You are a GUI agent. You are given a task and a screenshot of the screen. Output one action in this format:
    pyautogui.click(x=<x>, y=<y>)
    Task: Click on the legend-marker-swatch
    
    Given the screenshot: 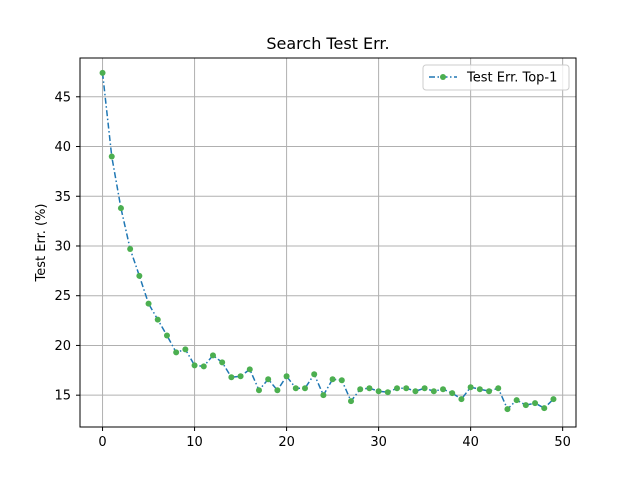 What is the action you would take?
    pyautogui.click(x=443, y=77)
    